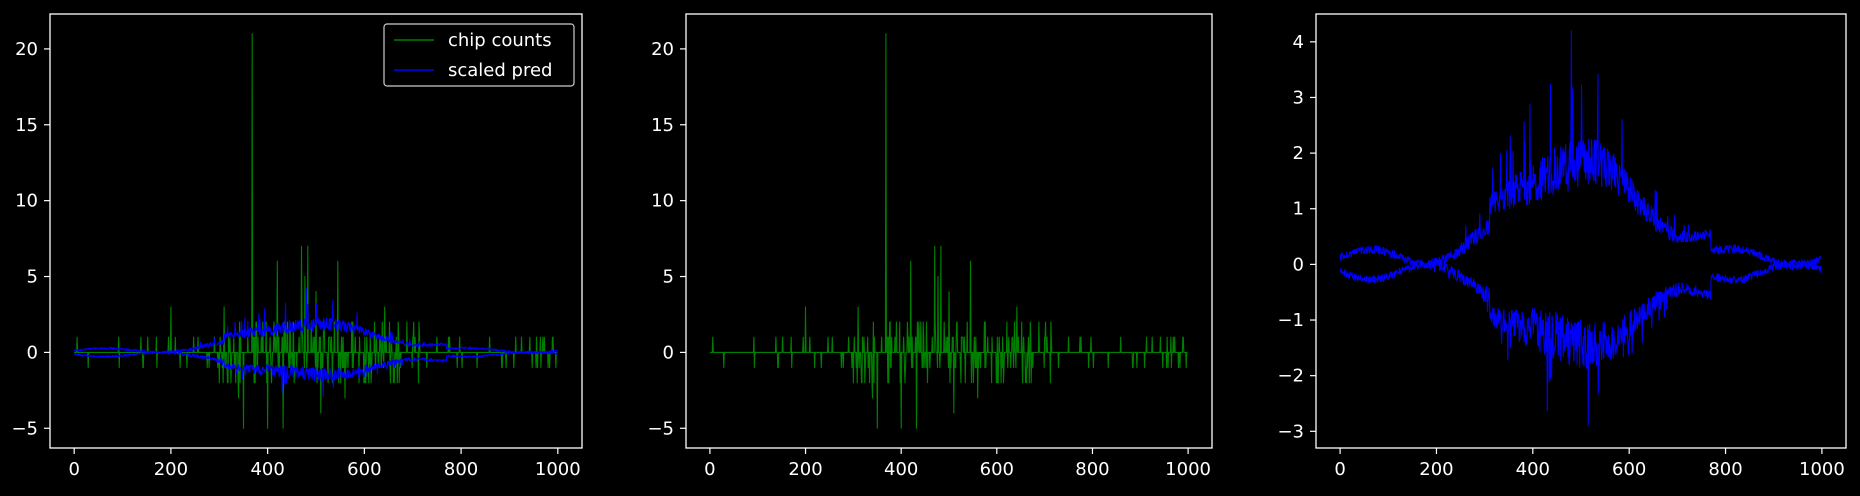 This screenshot has width=1860, height=496. What do you see at coordinates (479, 55) in the screenshot?
I see `chart-1-legend: chip counts scaled pred` at bounding box center [479, 55].